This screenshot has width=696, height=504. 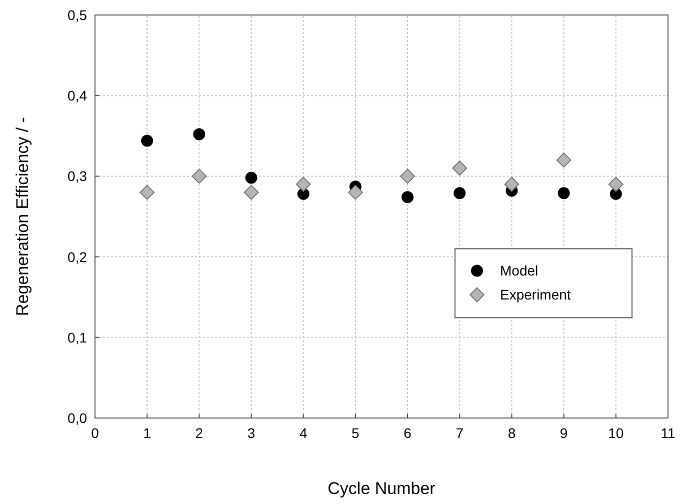 I want to click on x-tick-label: 9, so click(x=564, y=433).